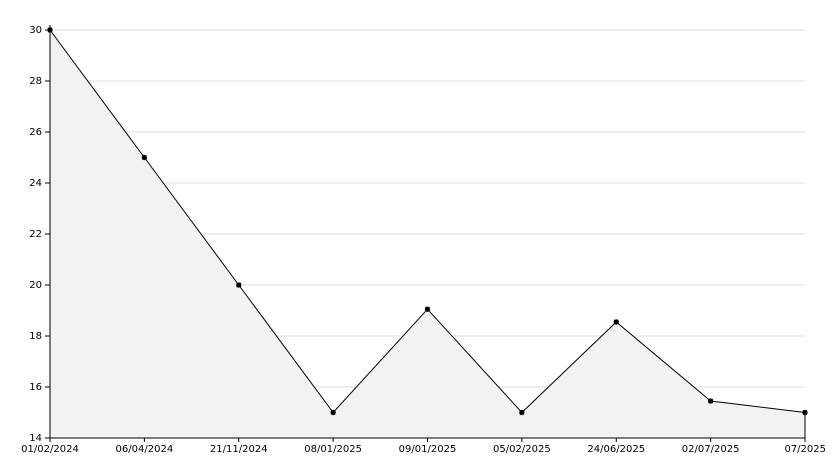  I want to click on y-tick-label: 16, so click(35, 387).